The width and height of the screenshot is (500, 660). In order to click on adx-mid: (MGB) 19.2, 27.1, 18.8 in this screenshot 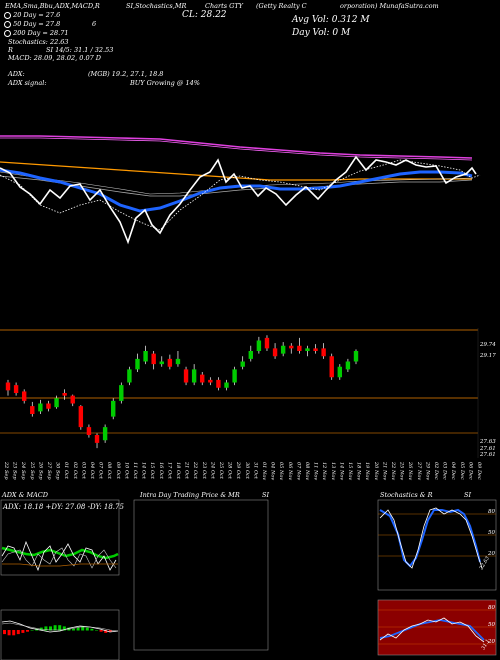, I will do `click(126, 74)`.